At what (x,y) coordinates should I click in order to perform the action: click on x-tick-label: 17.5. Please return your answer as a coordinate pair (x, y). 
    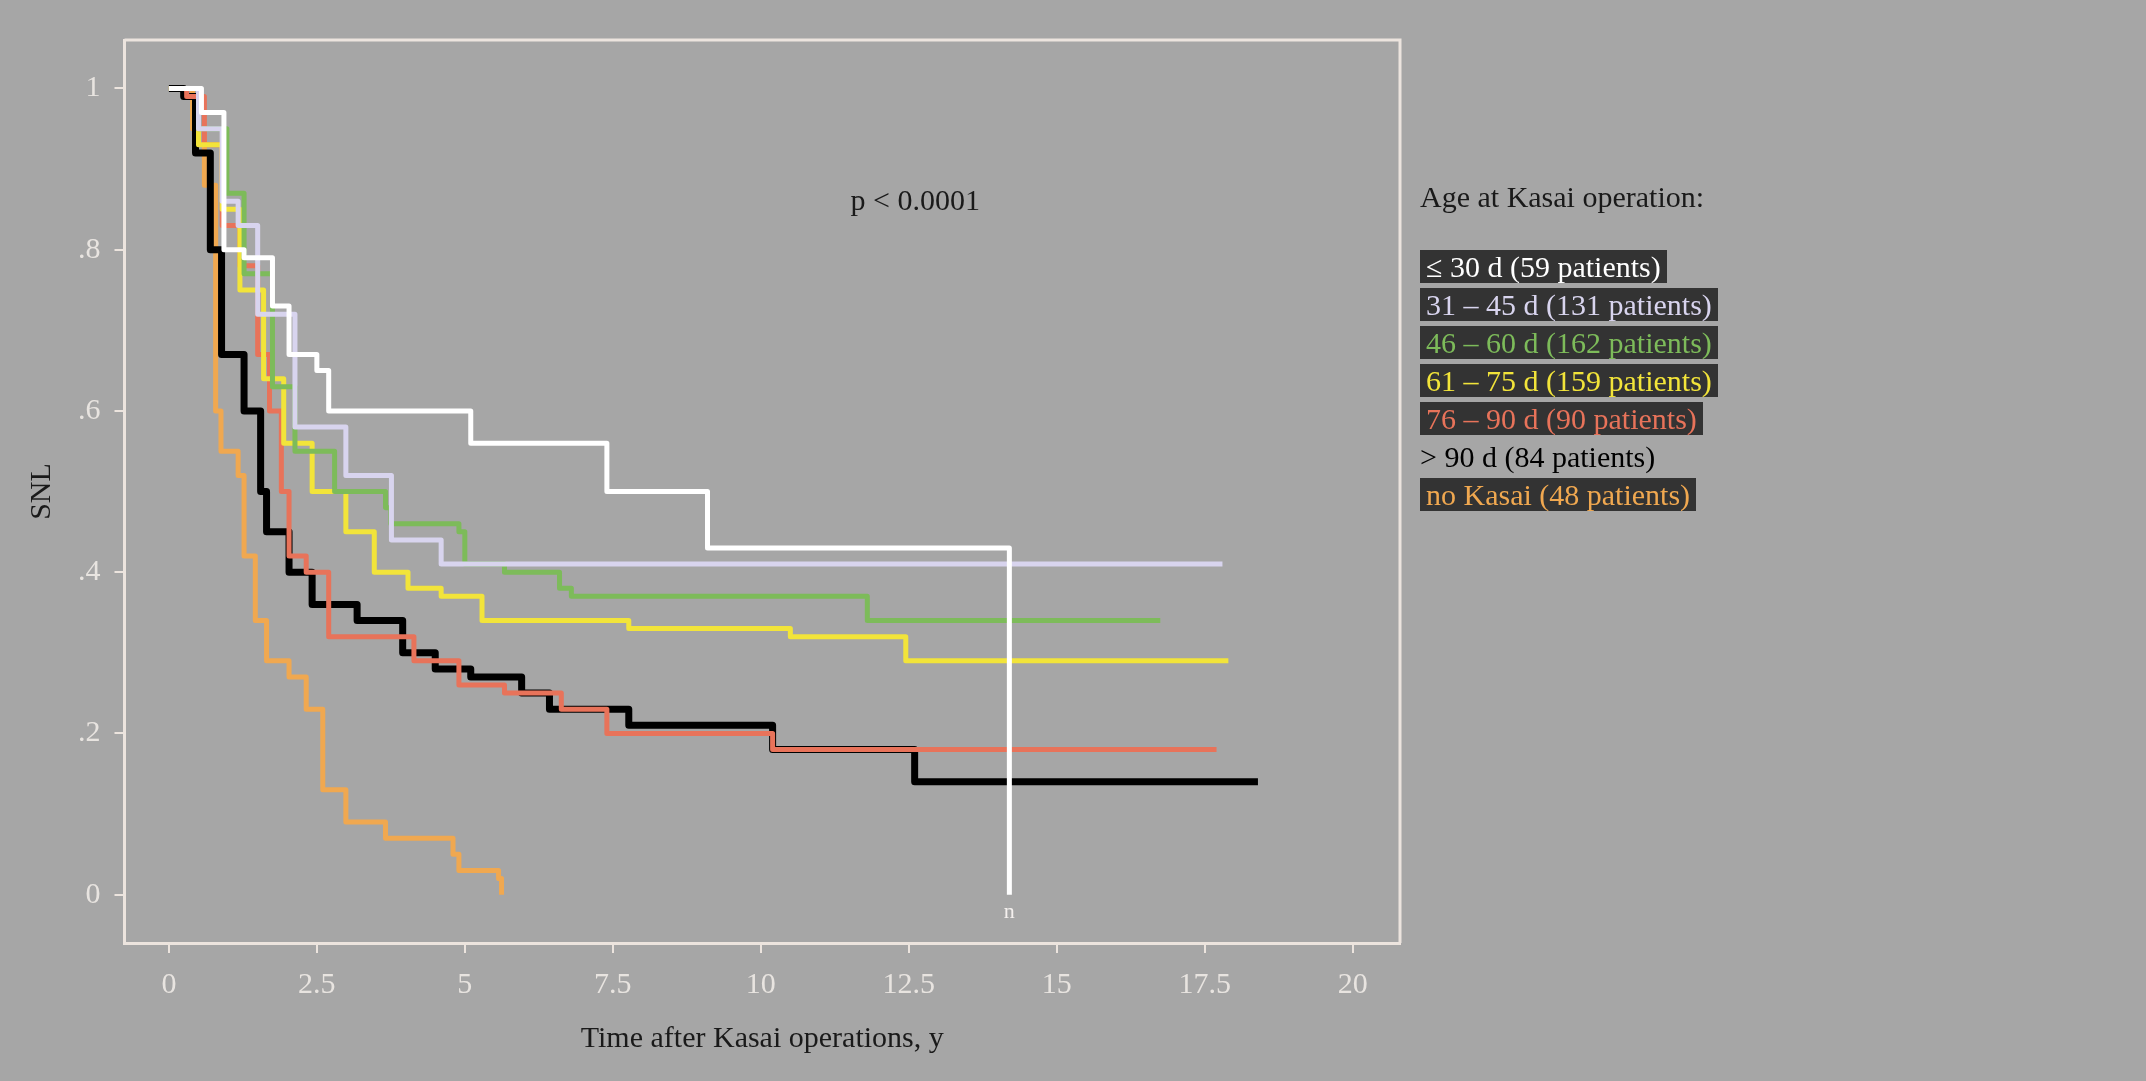
    Looking at the image, I should click on (1204, 982).